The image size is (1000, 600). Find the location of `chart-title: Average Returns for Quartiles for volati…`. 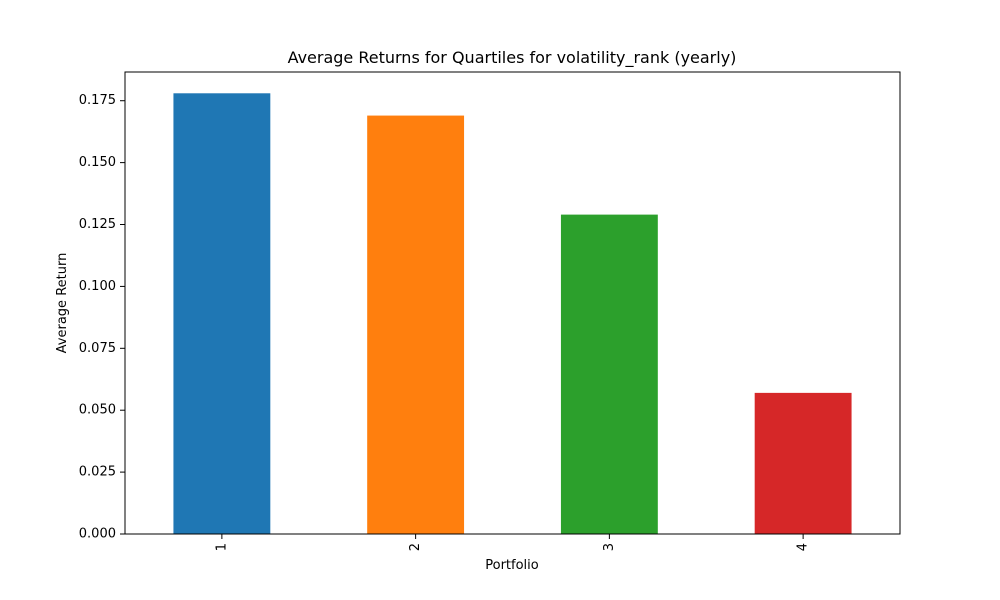

chart-title: Average Returns for Quartiles for volati… is located at coordinates (512, 58).